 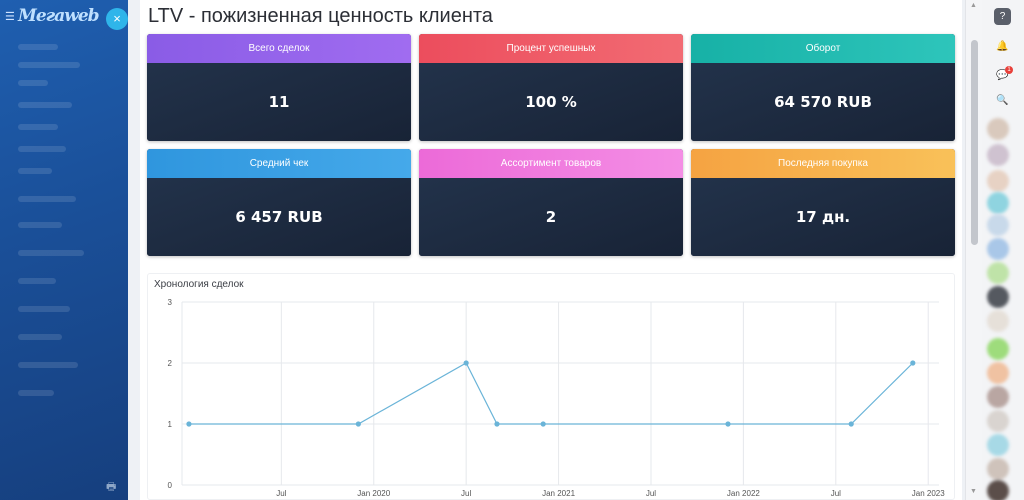 What do you see at coordinates (111, 487) in the screenshot?
I see `print-icon: 🖶` at bounding box center [111, 487].